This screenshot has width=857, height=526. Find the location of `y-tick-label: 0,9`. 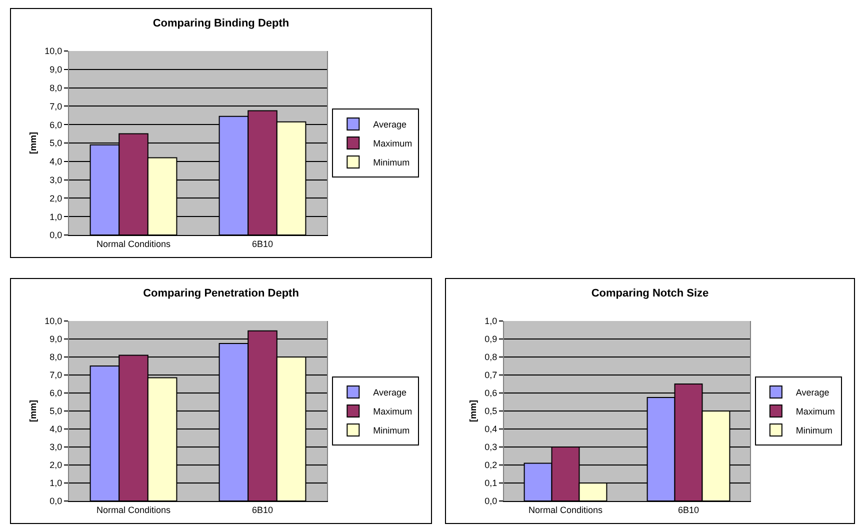

y-tick-label: 0,9 is located at coordinates (491, 339).